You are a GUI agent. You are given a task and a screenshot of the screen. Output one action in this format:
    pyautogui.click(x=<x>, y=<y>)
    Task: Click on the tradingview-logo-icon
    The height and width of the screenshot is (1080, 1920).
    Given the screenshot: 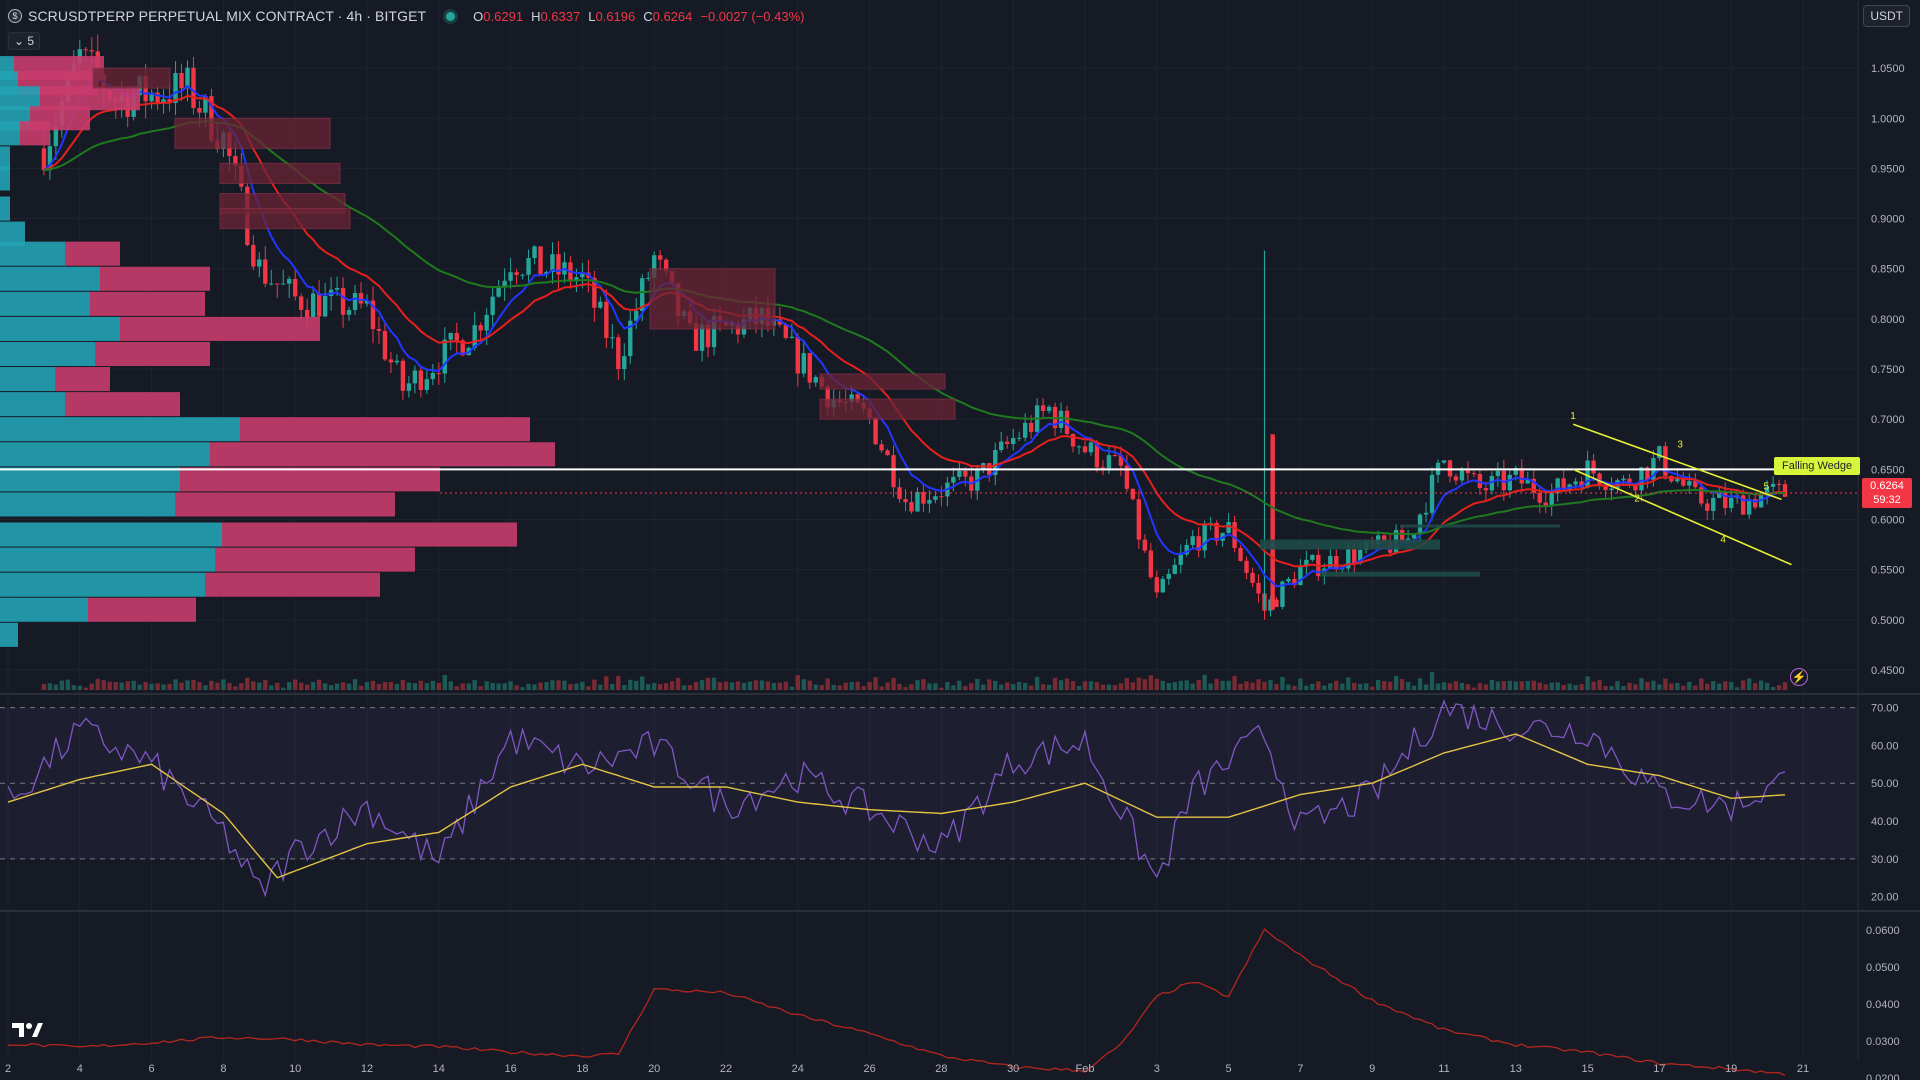 What is the action you would take?
    pyautogui.click(x=27, y=1030)
    